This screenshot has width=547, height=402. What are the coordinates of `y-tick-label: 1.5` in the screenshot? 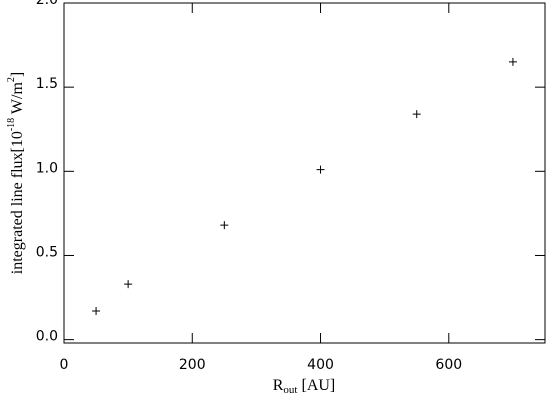 It's located at (47, 84).